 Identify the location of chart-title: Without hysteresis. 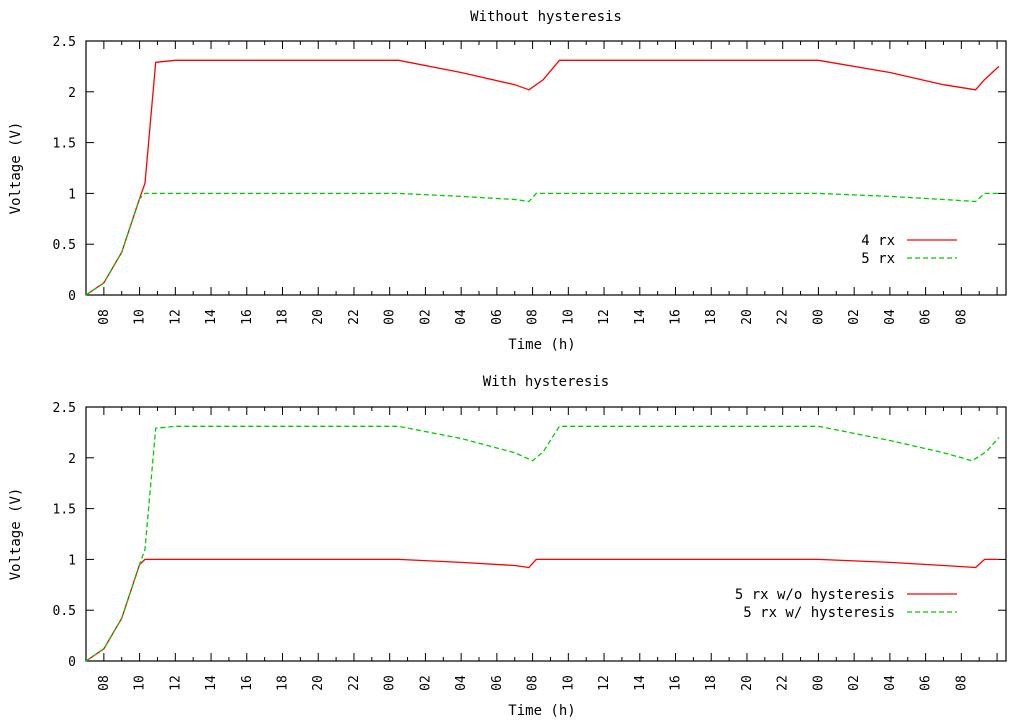
(546, 17).